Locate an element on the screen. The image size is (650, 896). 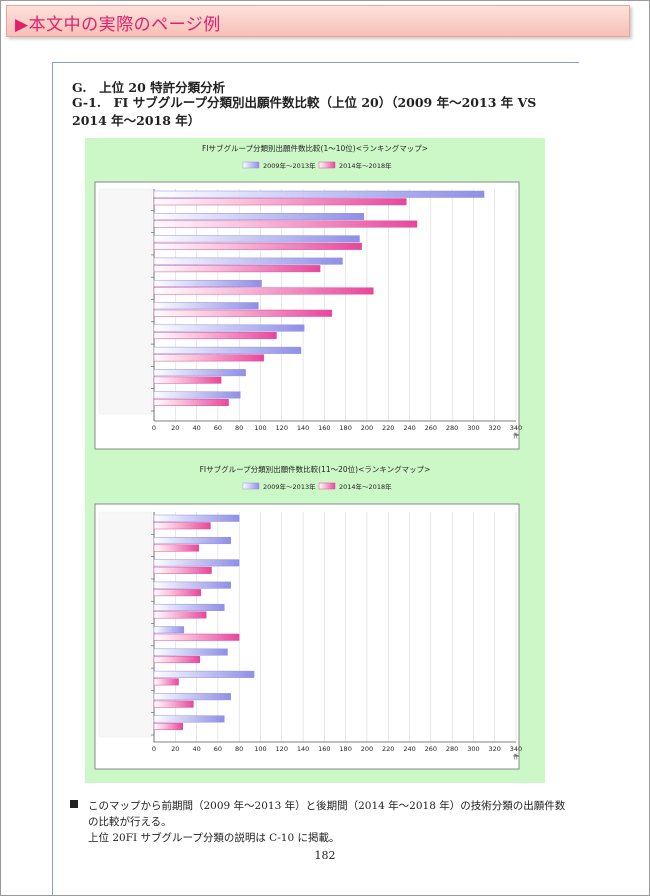
chart-2-title: FIサブグループ分類別出願件数比較(11～20位)<ランキングマップ> is located at coordinates (315, 469).